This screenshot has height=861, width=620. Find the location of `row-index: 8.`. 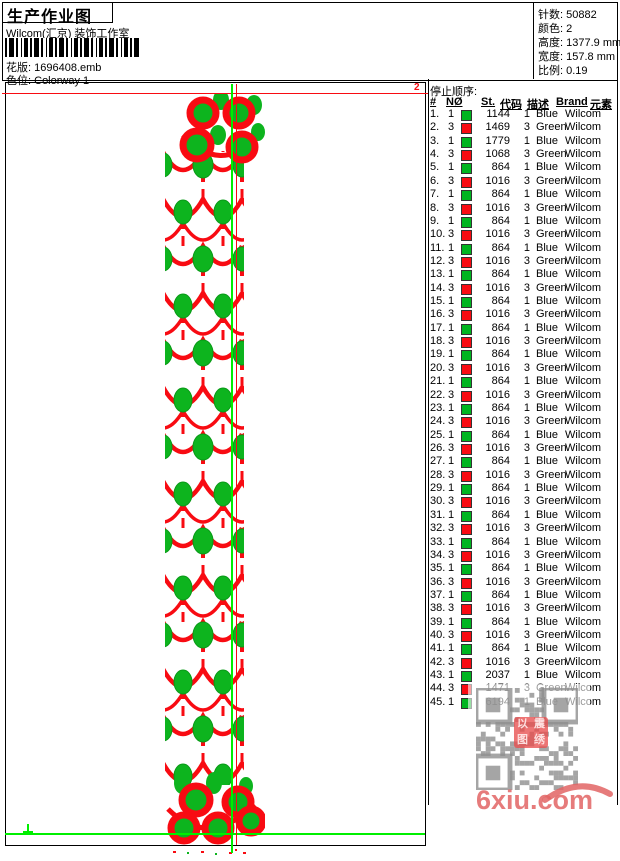

row-index: 8. is located at coordinates (435, 207).